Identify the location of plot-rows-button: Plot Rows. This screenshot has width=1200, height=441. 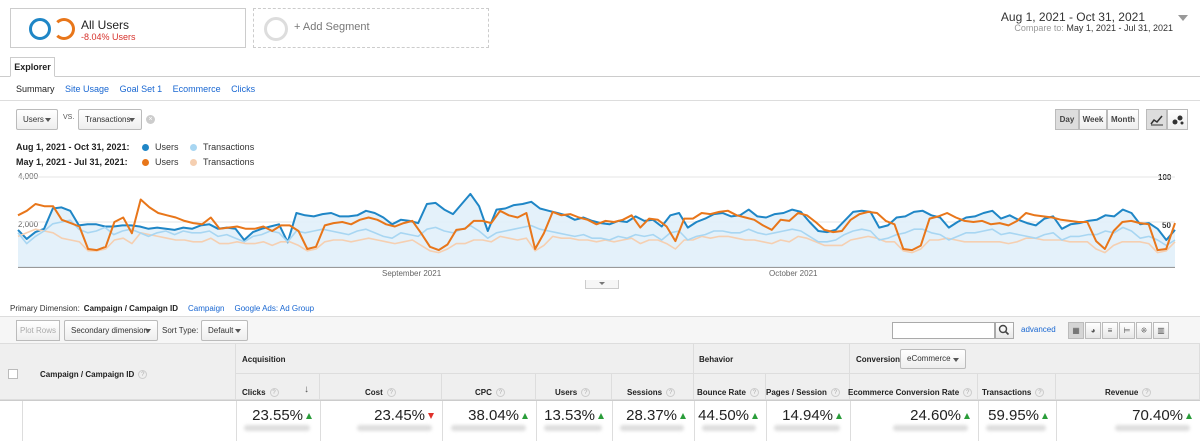
(38, 330).